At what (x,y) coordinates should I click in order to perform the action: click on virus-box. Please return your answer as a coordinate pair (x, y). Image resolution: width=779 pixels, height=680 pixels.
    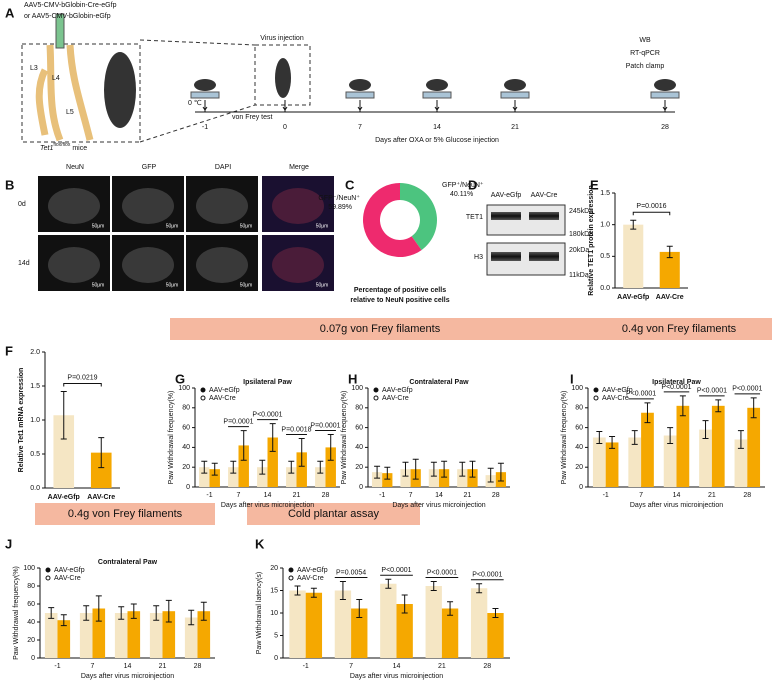
    Looking at the image, I should click on (282, 75).